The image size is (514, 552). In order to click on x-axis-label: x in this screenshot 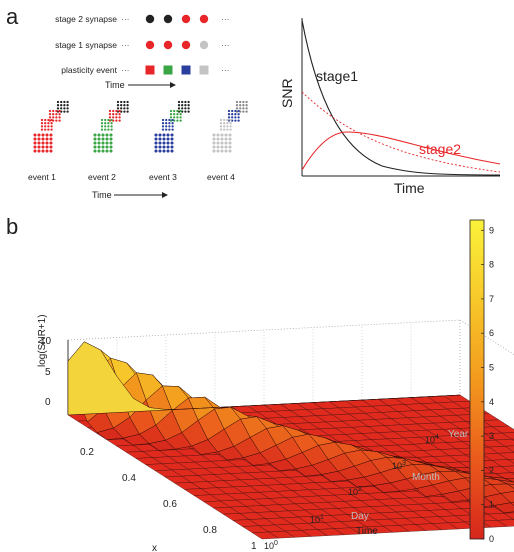, I will do `click(154, 547)`.